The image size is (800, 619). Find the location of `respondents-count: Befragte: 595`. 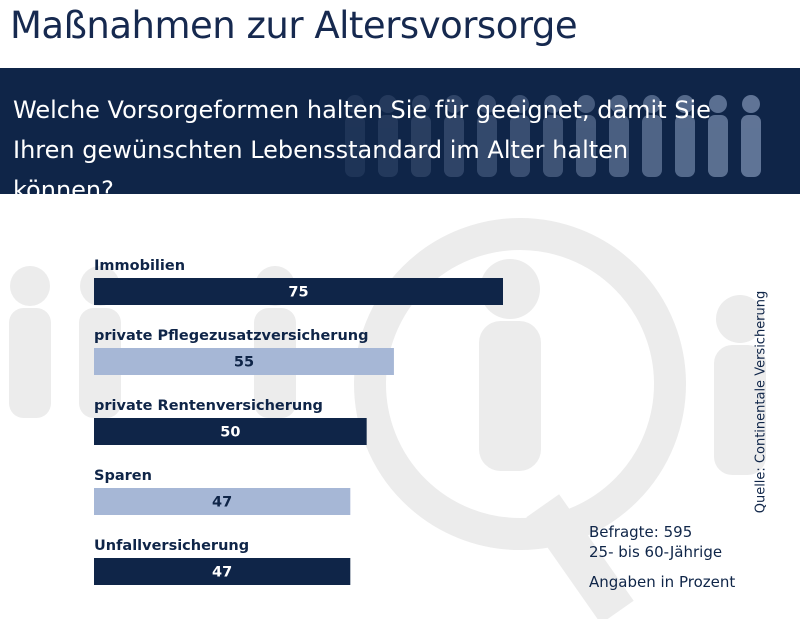

respondents-count: Befragte: 595 is located at coordinates (641, 532).